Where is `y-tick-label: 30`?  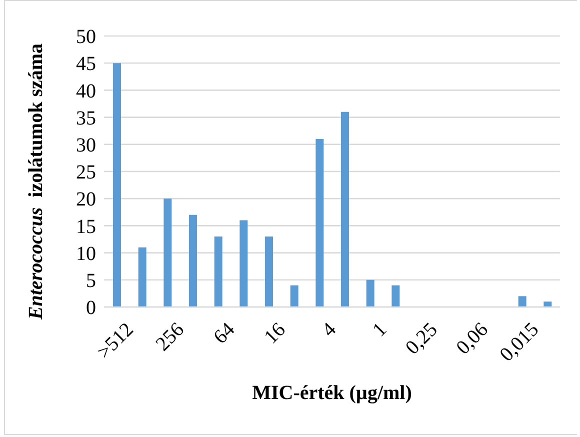
y-tick-label: 30 is located at coordinates (86, 145).